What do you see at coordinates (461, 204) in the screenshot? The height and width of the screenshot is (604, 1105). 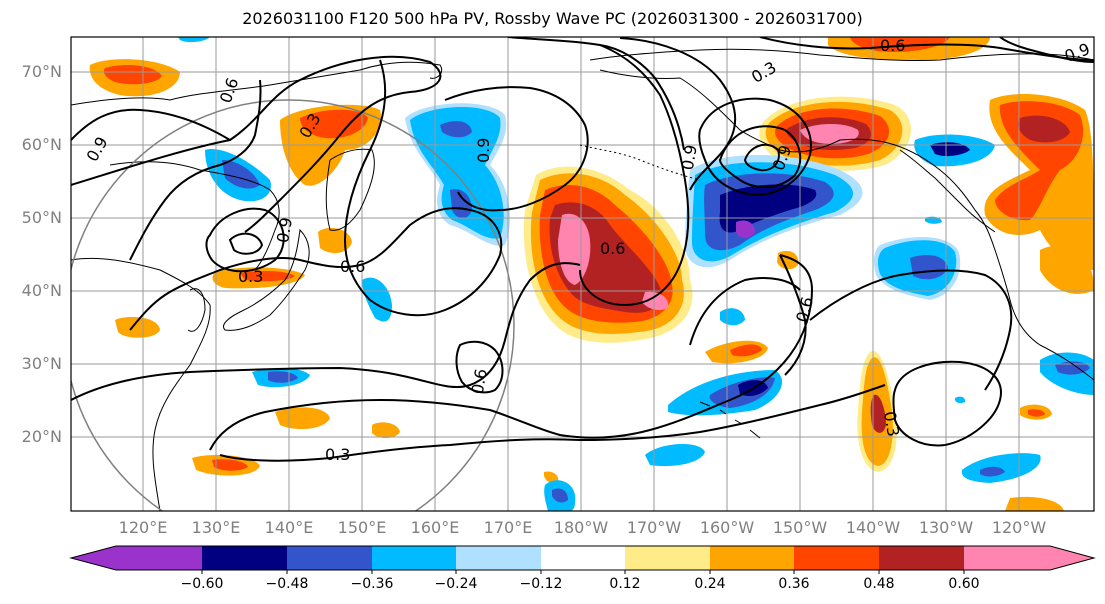 I see `neg-bering-blue` at bounding box center [461, 204].